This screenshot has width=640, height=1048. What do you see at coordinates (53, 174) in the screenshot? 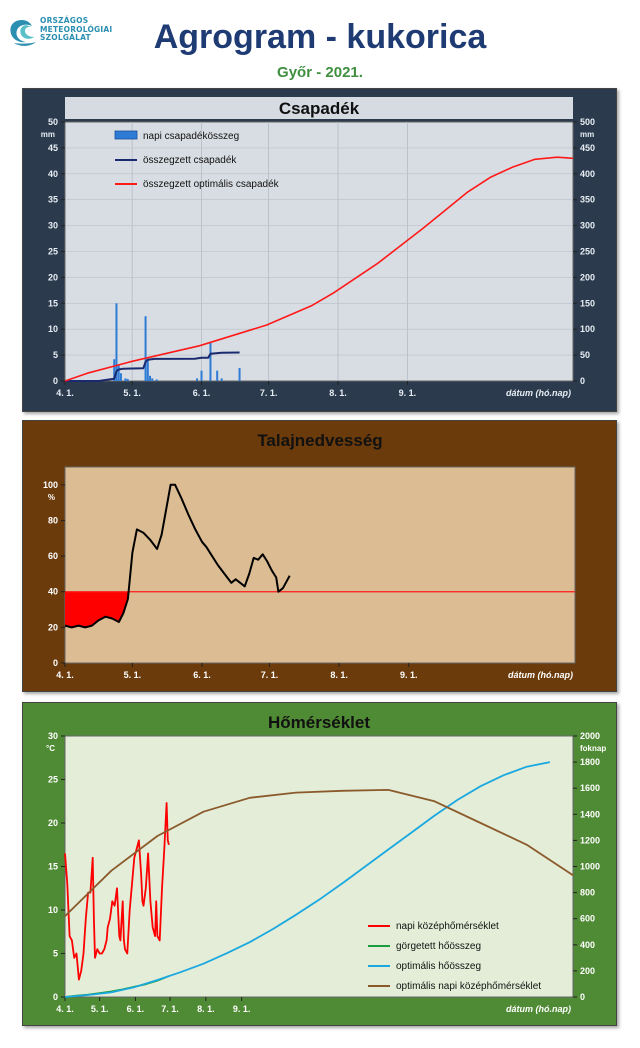
I see `y-tick-label: 40` at bounding box center [53, 174].